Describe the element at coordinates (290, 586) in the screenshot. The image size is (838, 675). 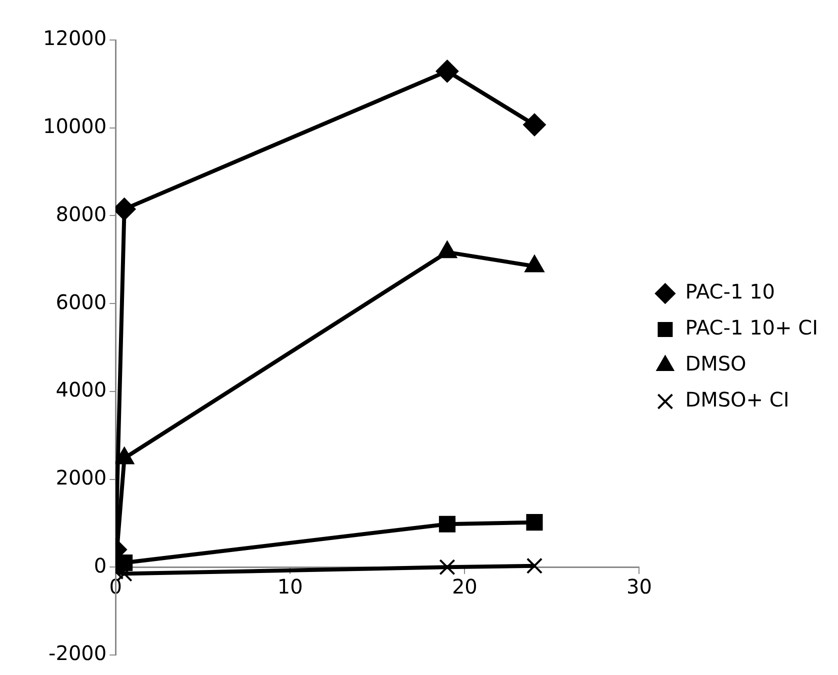
I see `x-tick-label: 10` at that location.